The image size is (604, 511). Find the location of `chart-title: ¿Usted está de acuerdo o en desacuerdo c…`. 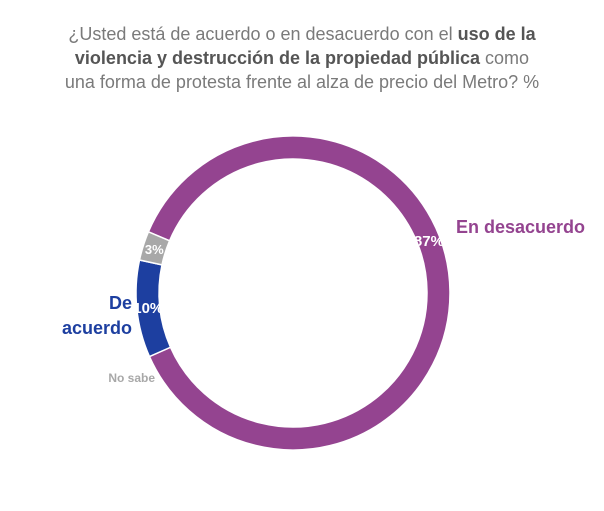

chart-title: ¿Usted está de acuerdo o en desacuerdo c… is located at coordinates (302, 58).